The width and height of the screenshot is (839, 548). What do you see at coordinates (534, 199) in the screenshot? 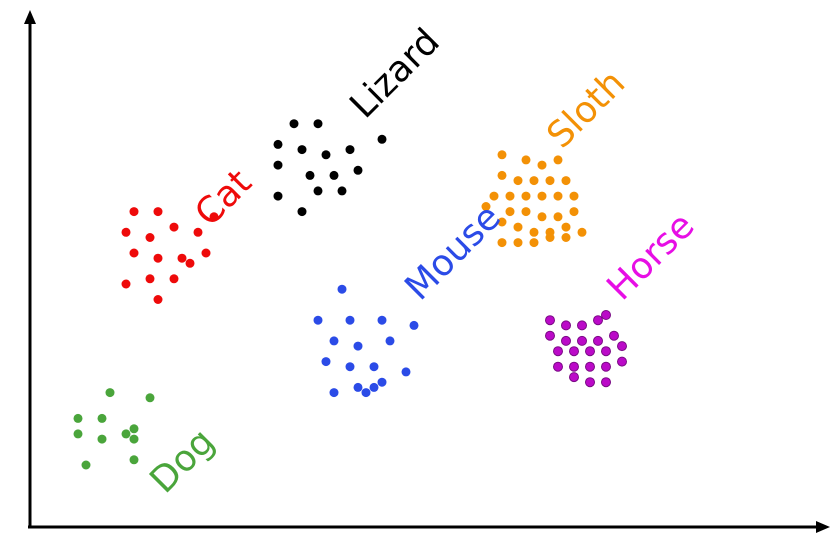
I see `series-sloth` at bounding box center [534, 199].